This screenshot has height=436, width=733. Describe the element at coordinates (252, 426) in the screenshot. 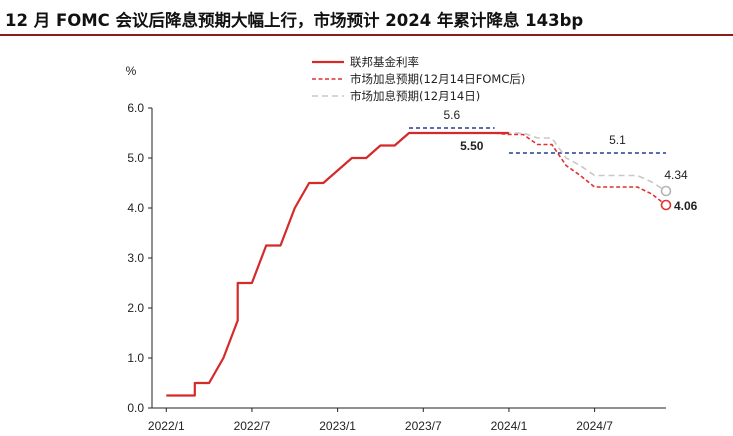

I see `x-tick-label: 2022/7` at that location.